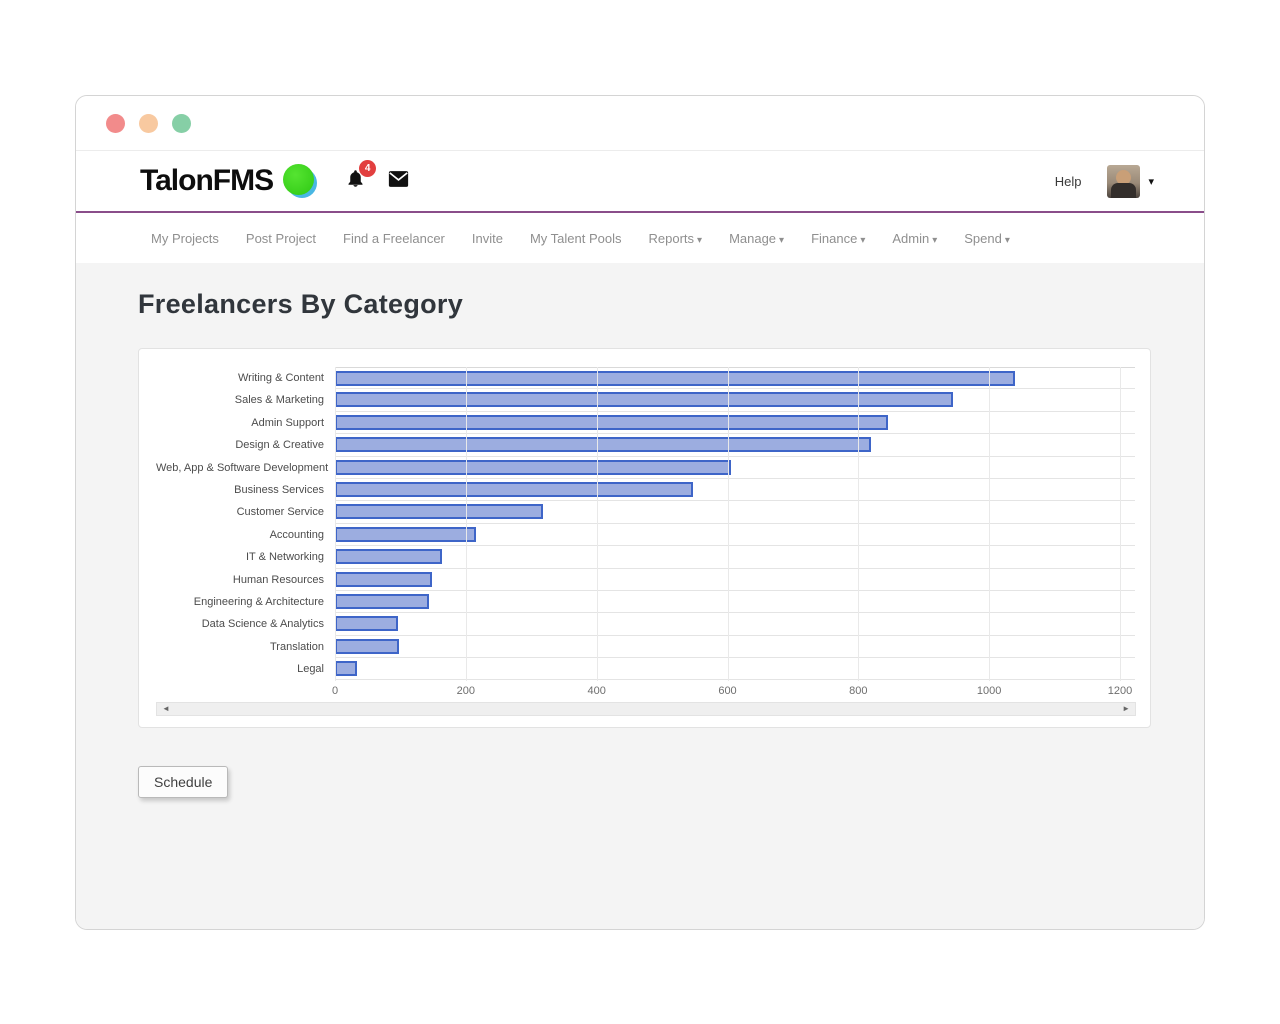  I want to click on messages-button, so click(398, 181).